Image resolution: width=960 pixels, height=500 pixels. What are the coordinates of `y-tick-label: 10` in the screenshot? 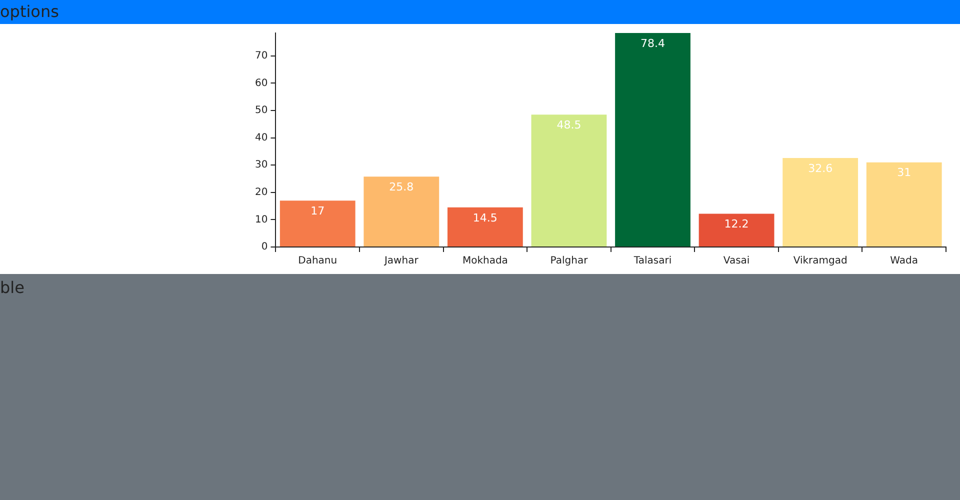 It's located at (261, 220).